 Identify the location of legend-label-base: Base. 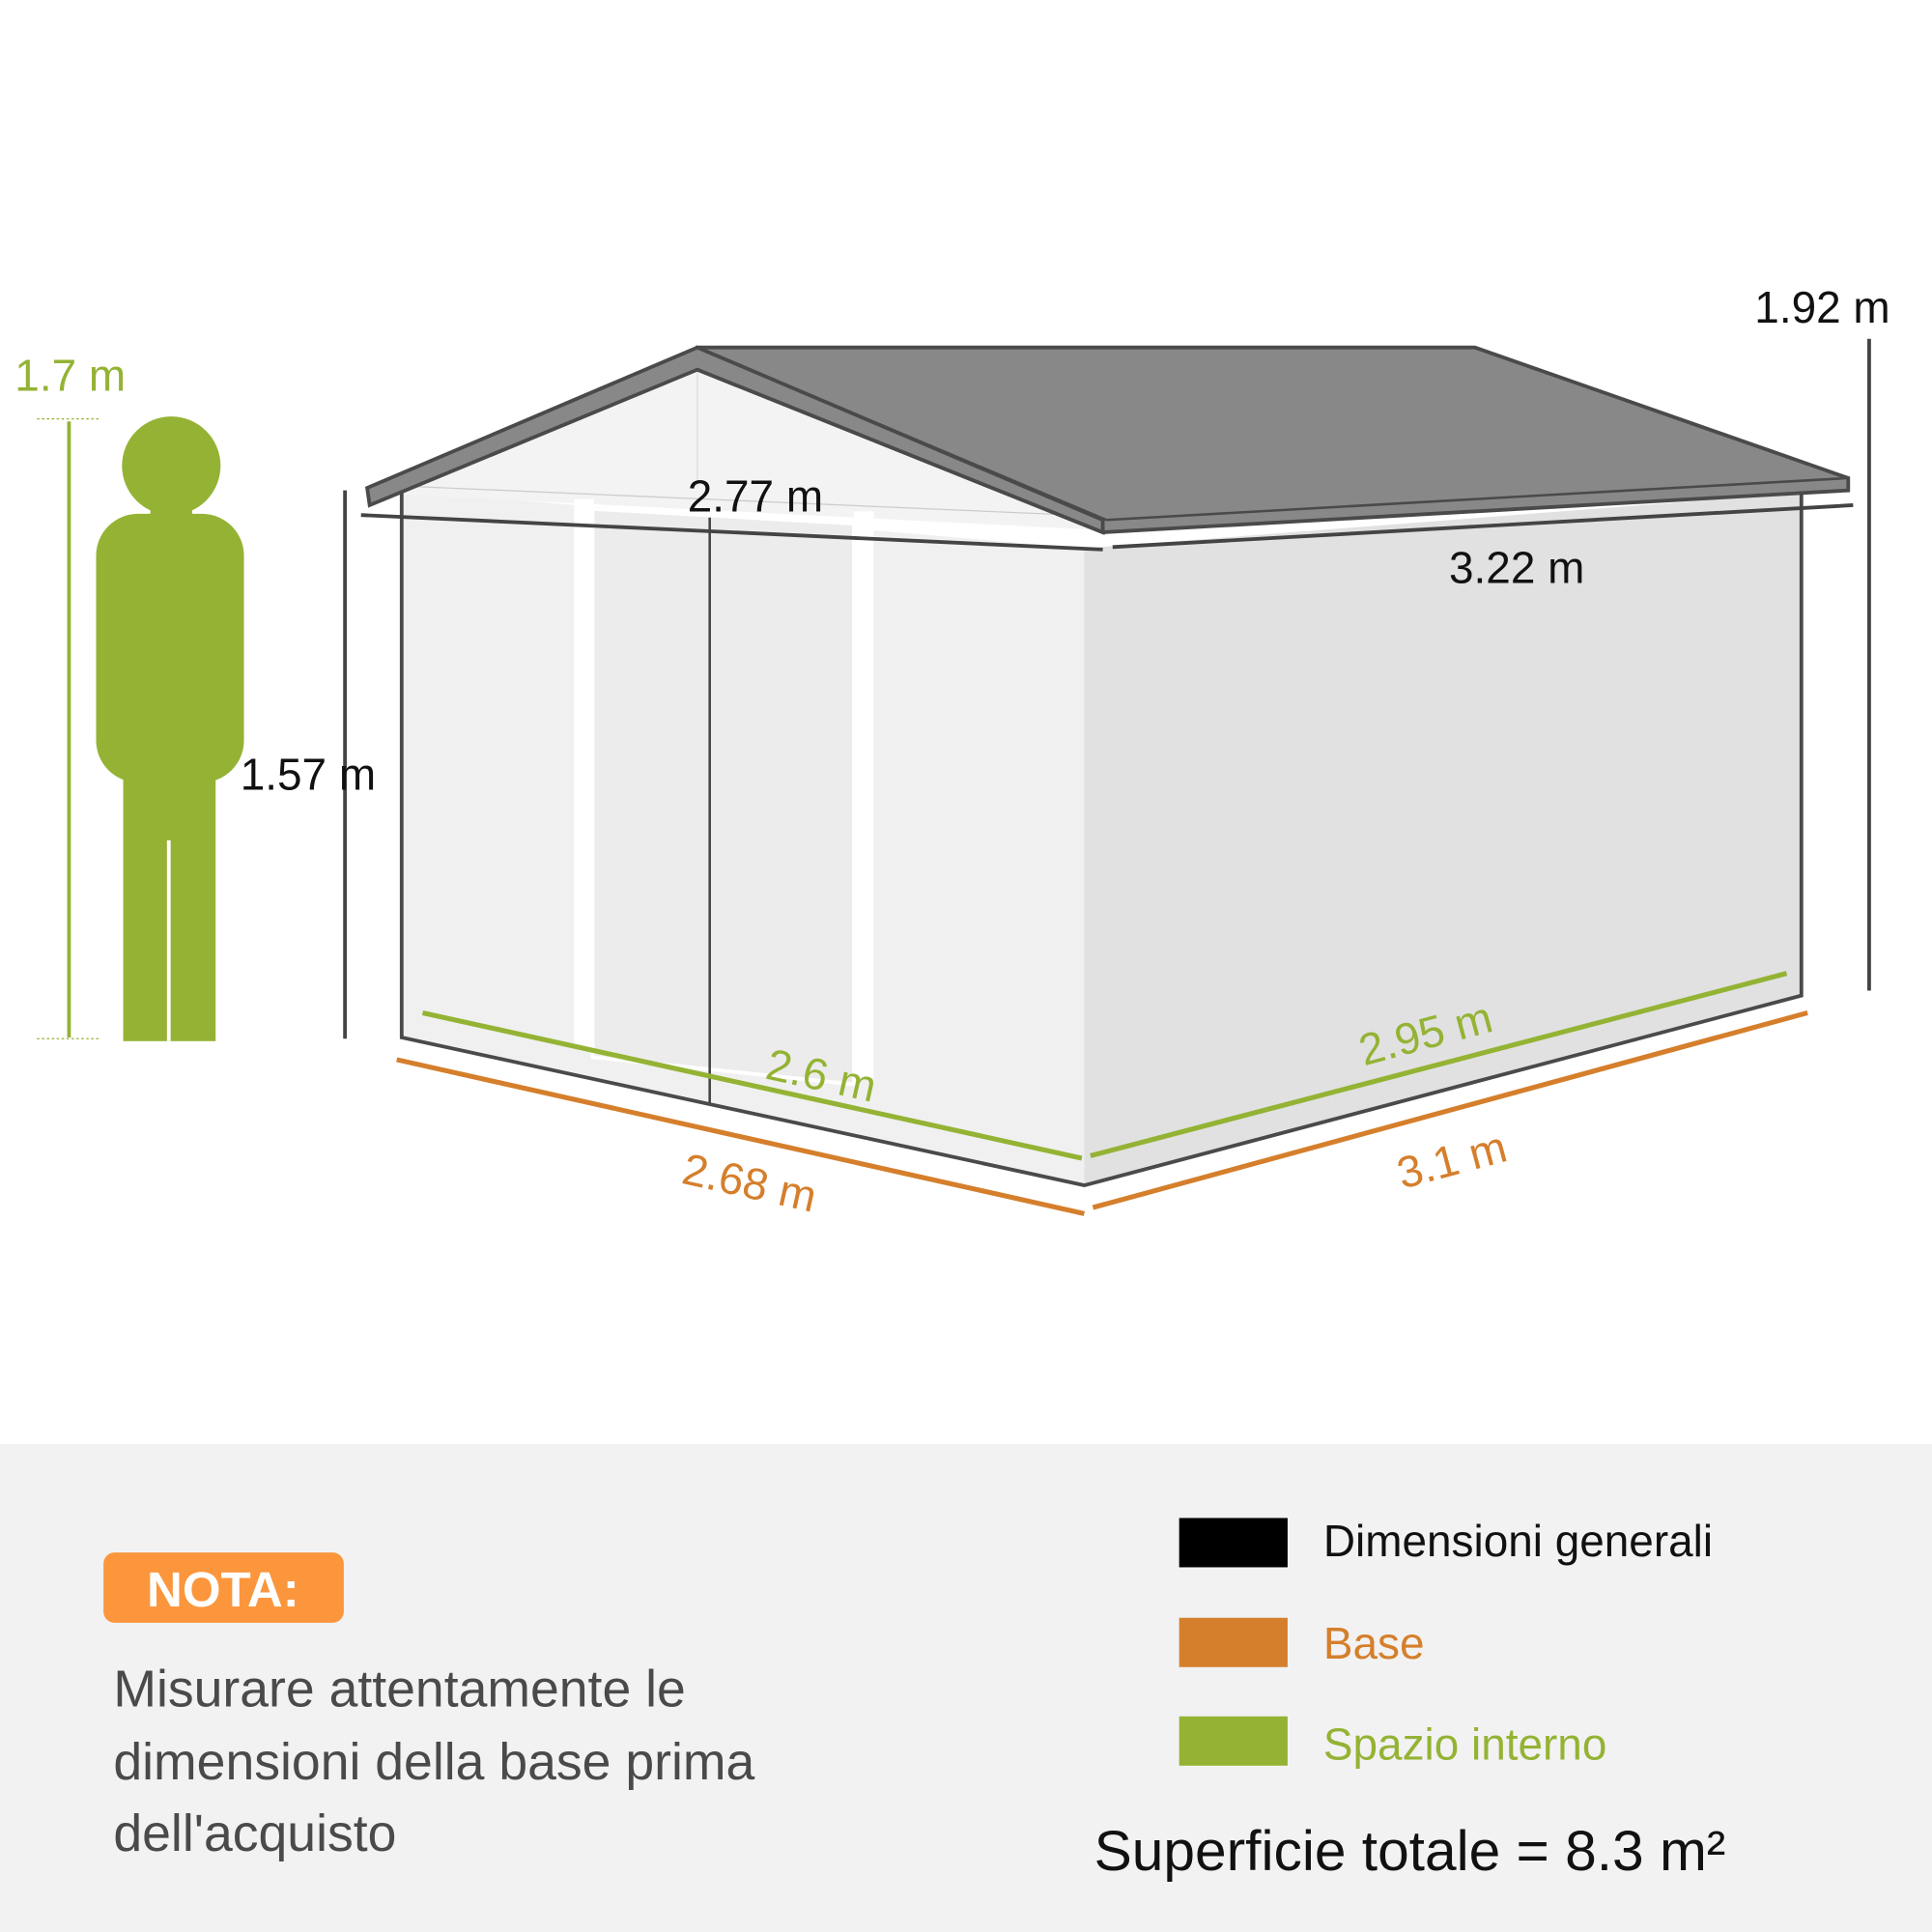
(1374, 1643).